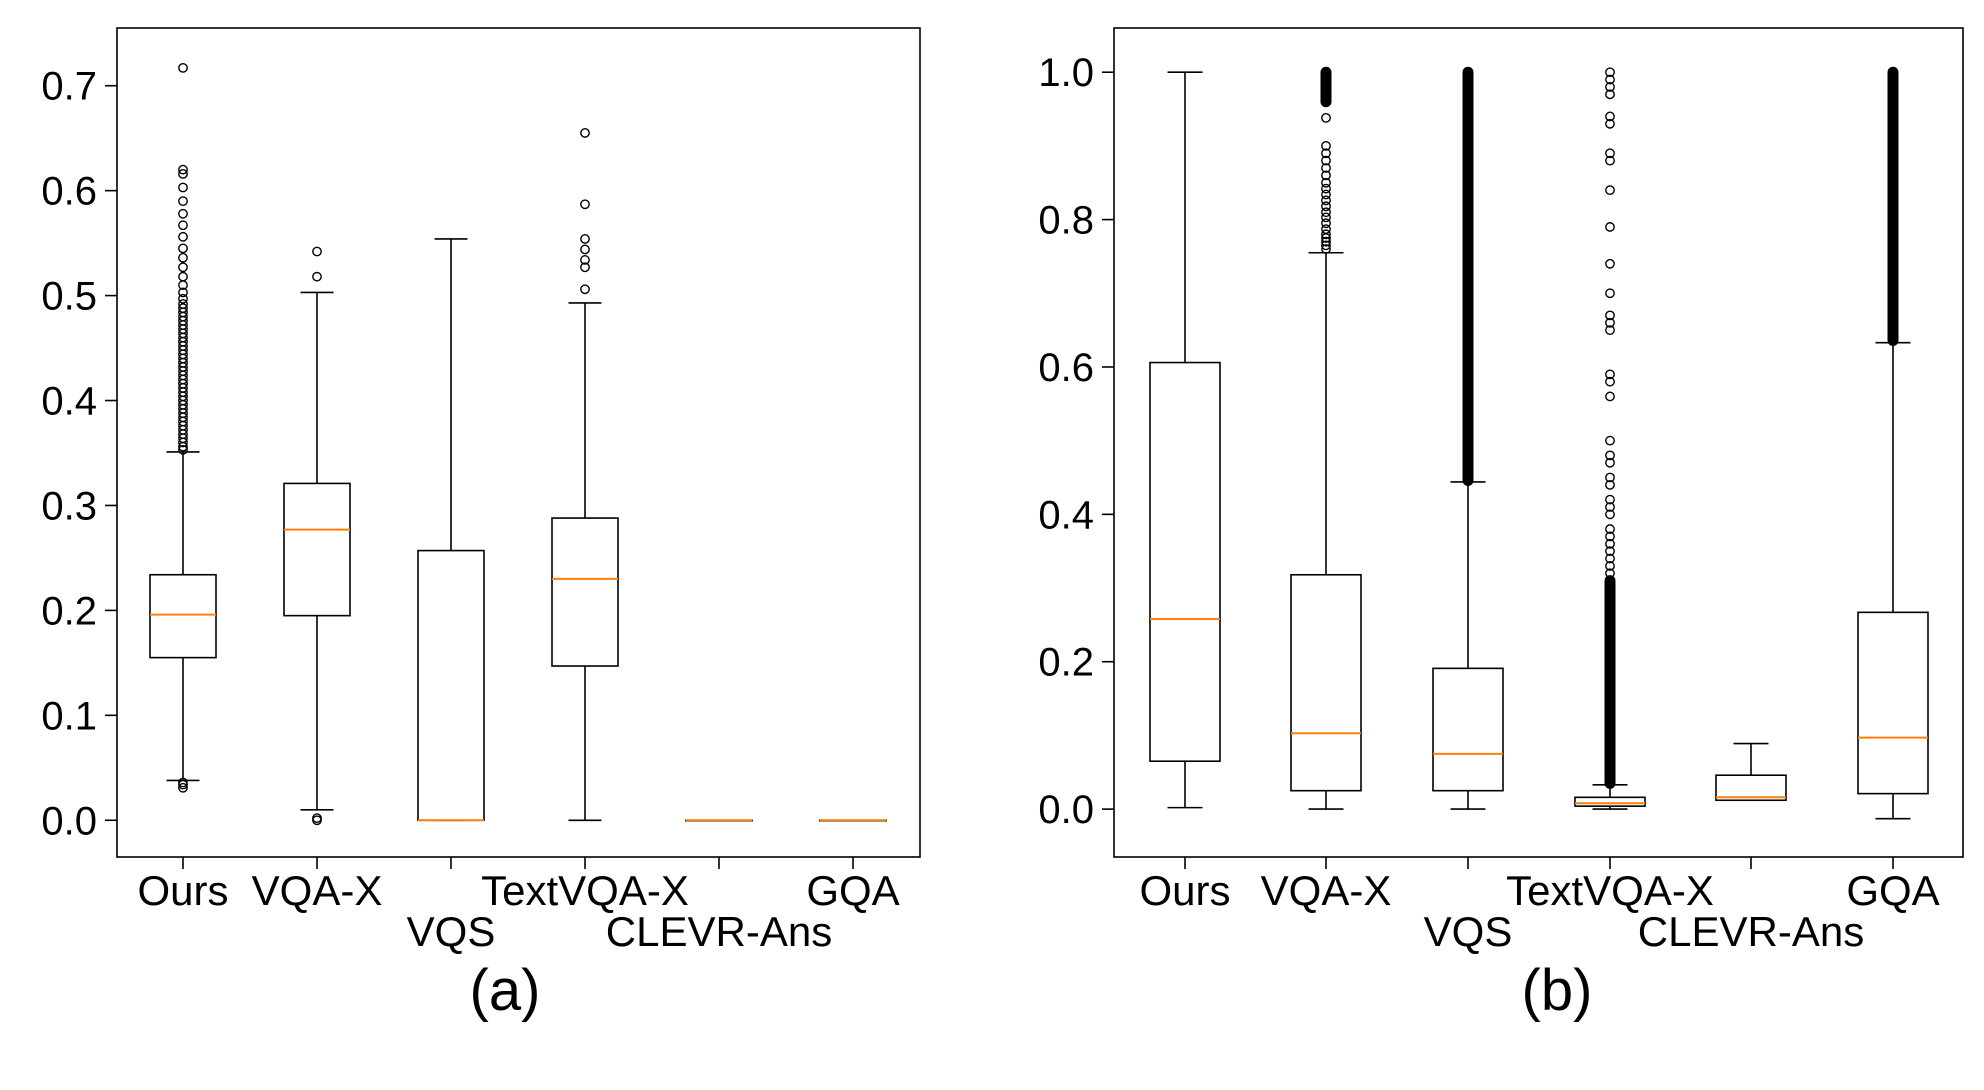  Describe the element at coordinates (69, 506) in the screenshot. I see `y-tick-label: 0.3` at that location.